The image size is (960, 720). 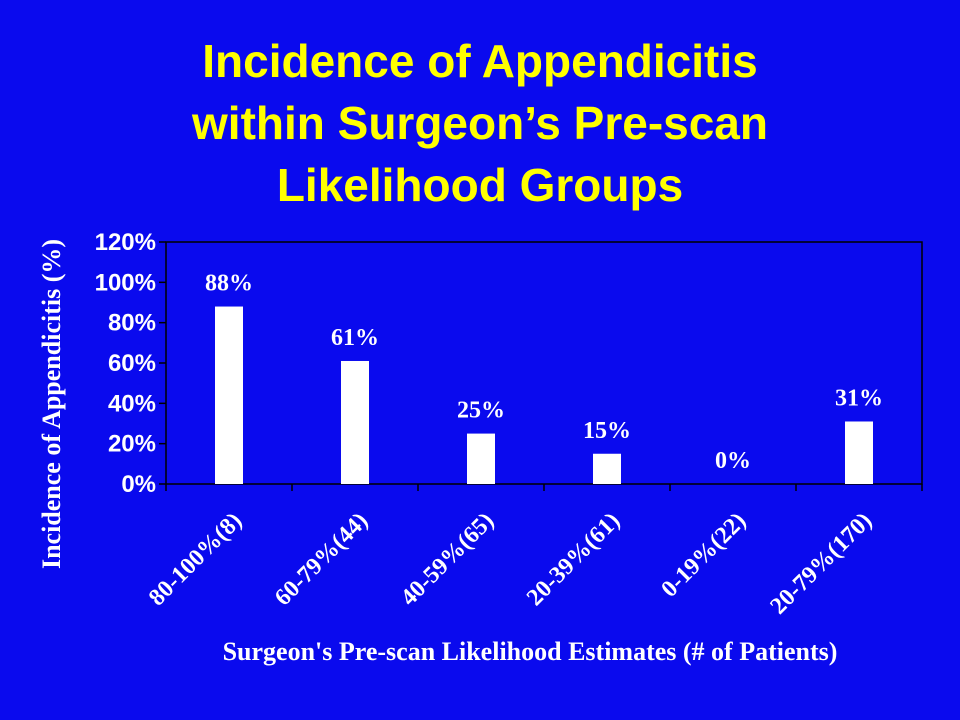 What do you see at coordinates (355, 338) in the screenshot?
I see `bar-data-label: 61%` at bounding box center [355, 338].